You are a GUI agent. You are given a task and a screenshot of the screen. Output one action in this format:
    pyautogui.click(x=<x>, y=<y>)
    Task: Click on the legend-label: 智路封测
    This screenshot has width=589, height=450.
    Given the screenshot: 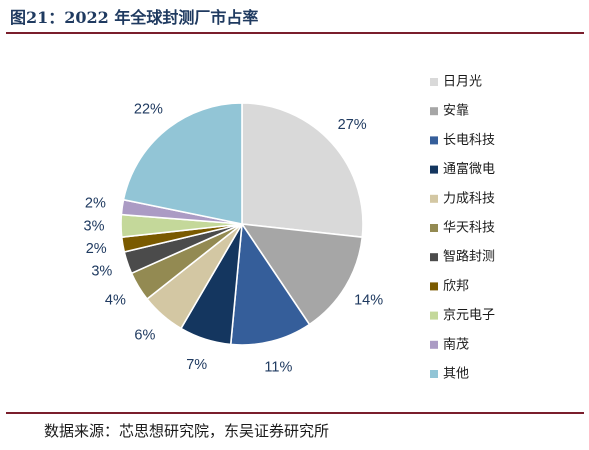 What is the action you would take?
    pyautogui.click(x=469, y=257)
    